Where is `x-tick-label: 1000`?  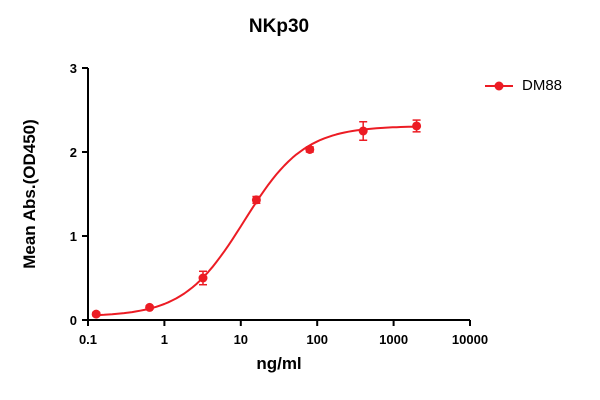 x-tick-label: 1000 is located at coordinates (393, 339).